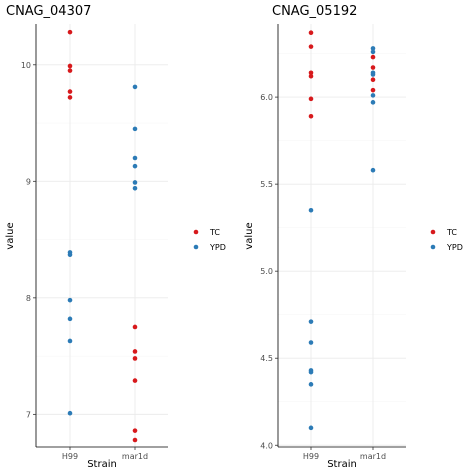 The height and width of the screenshot is (474, 474). Describe the element at coordinates (48, 11) in the screenshot. I see `chart-title: CNAG_04307` at that location.